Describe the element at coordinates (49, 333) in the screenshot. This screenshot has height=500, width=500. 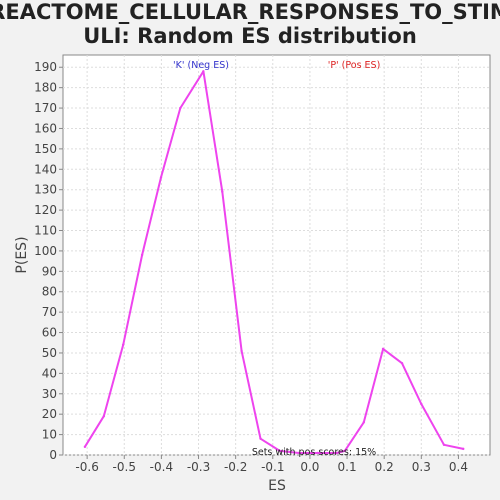
I see `y-tick-label: 60` at that location.